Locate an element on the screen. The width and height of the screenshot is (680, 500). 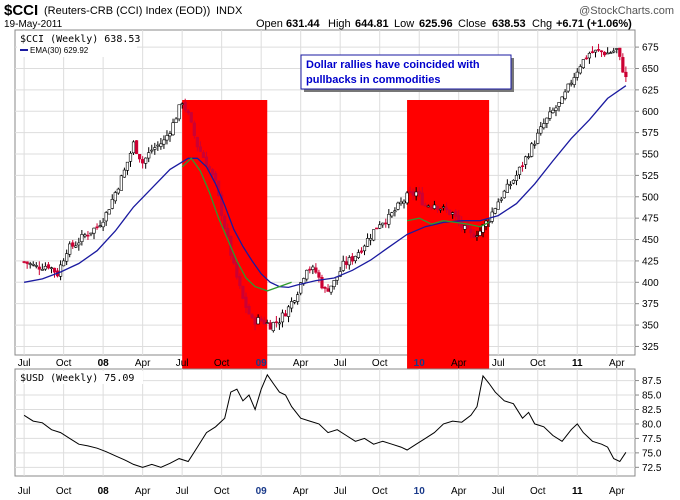
usd-x-tick-label: Oct is located at coordinates (222, 491).